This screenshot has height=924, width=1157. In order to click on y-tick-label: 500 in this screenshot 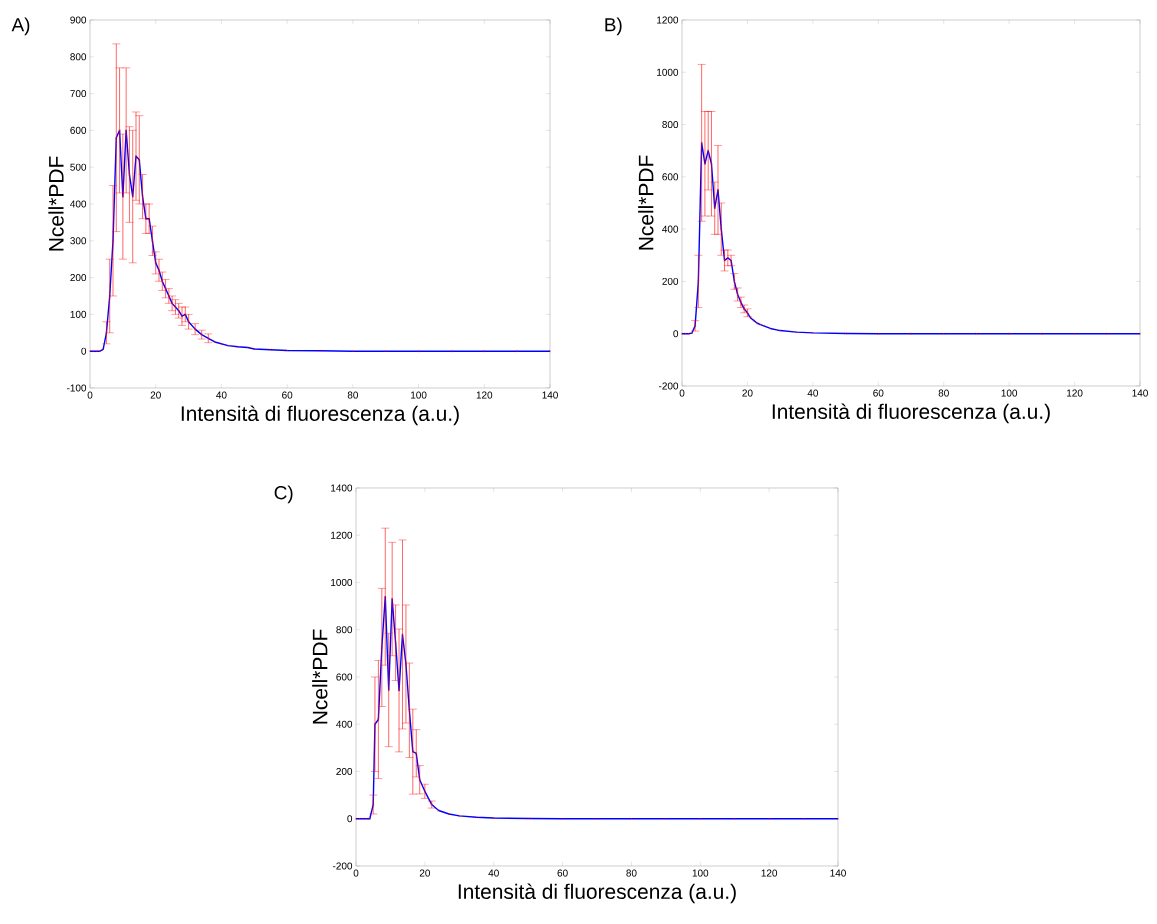, I will do `click(78, 167)`.